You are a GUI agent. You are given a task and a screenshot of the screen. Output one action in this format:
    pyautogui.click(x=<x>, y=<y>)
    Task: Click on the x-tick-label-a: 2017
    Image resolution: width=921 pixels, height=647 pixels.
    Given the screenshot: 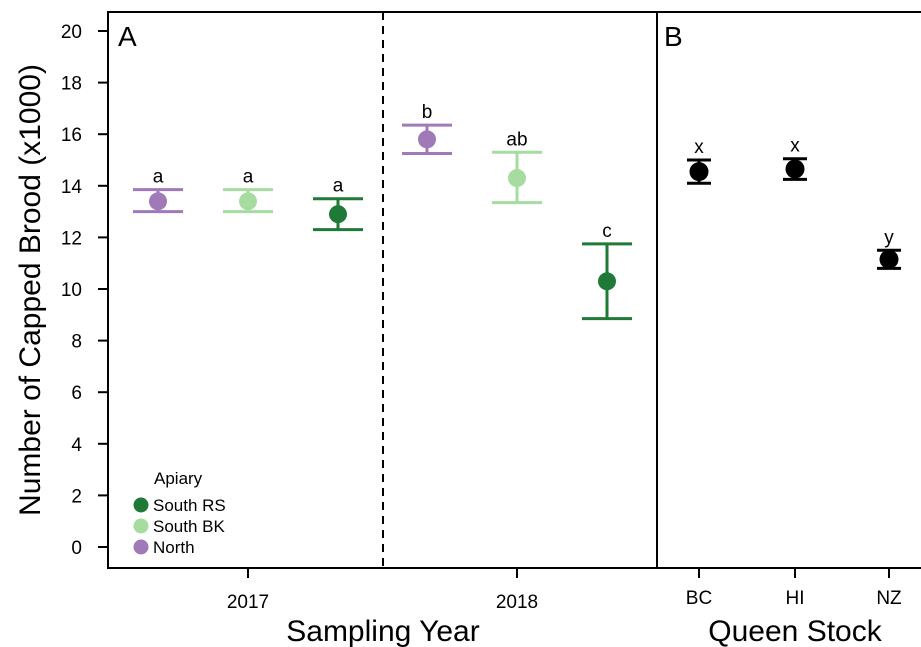 What is the action you would take?
    pyautogui.click(x=248, y=602)
    